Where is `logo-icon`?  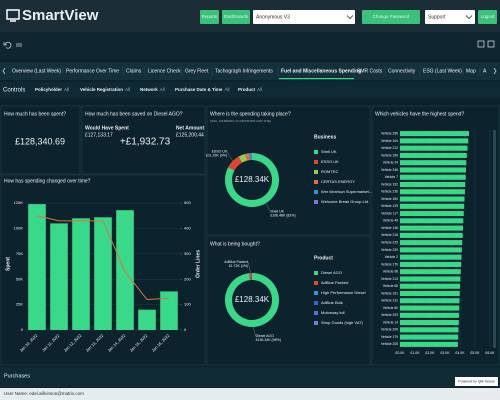 logo-icon is located at coordinates (13, 14).